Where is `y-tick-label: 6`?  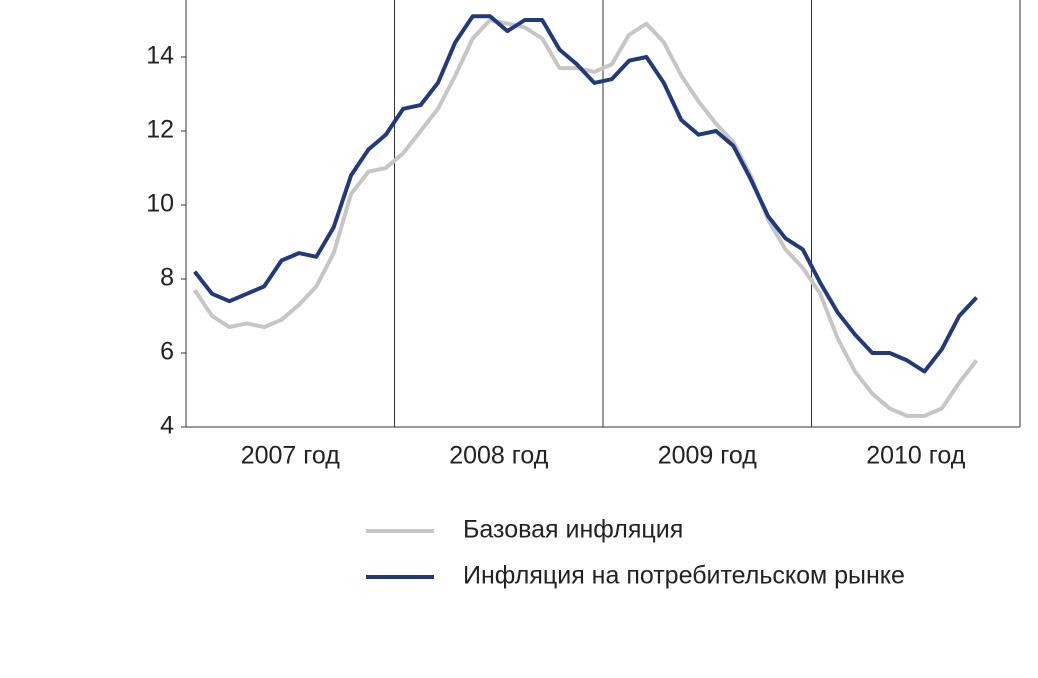 y-tick-label: 6 is located at coordinates (167, 352).